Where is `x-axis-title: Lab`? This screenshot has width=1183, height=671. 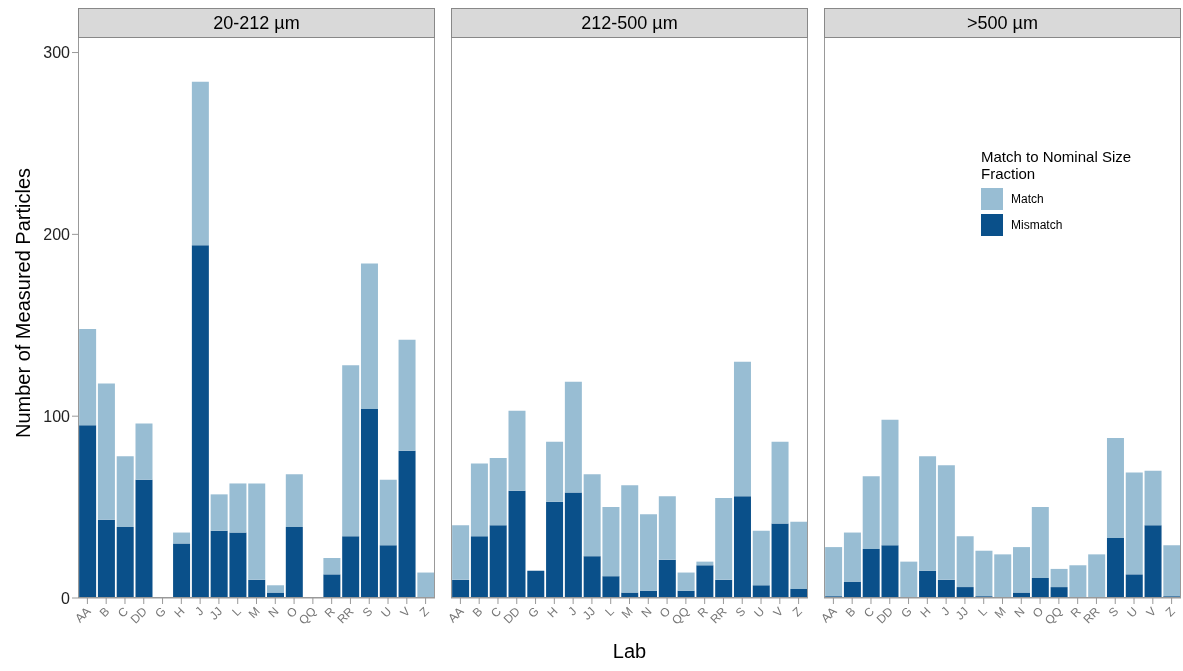
x-axis-title: Lab is located at coordinates (629, 651).